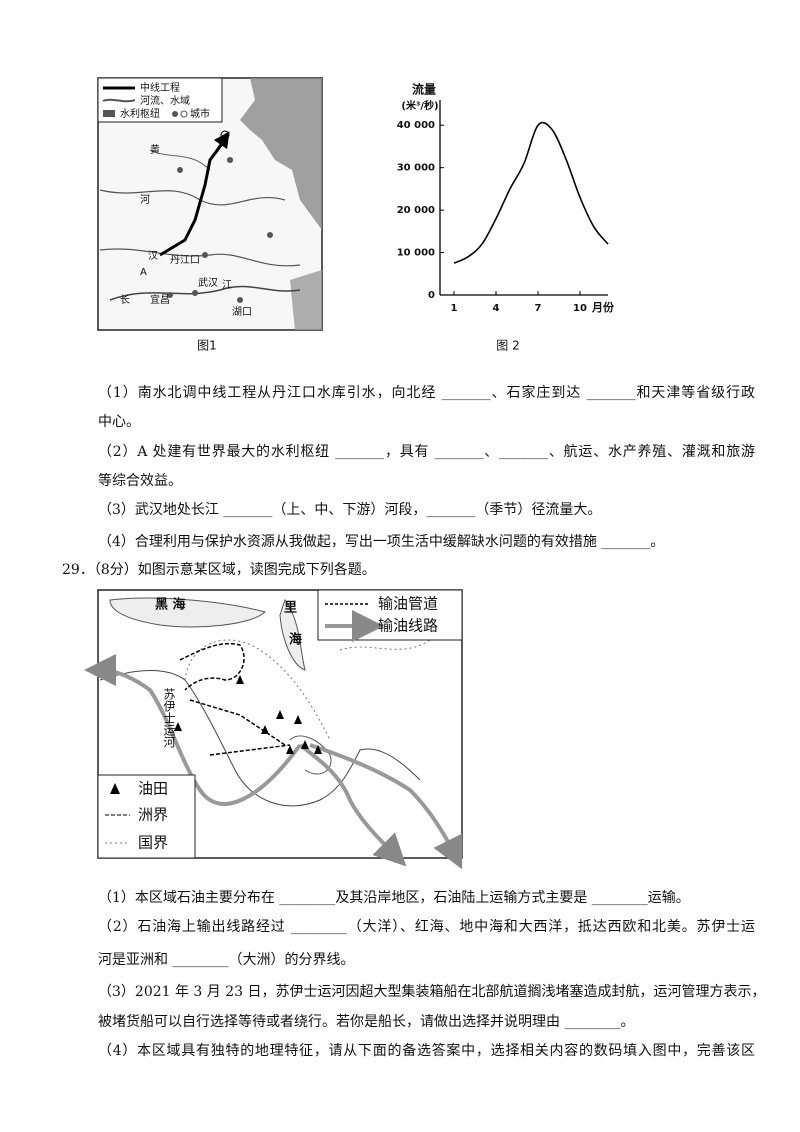  I want to click on map-label: 宜昌, so click(160, 299).